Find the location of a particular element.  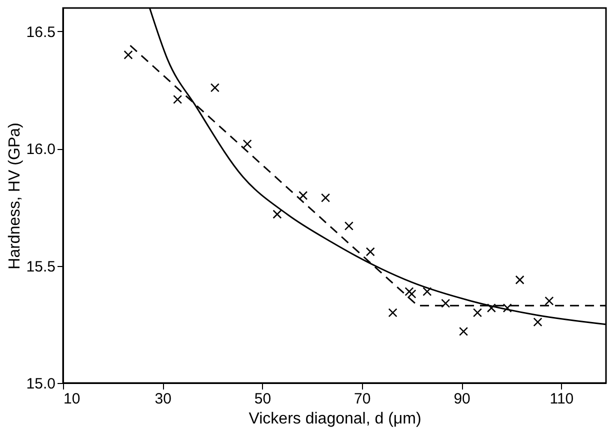

x-tick-label: 30 is located at coordinates (163, 399).